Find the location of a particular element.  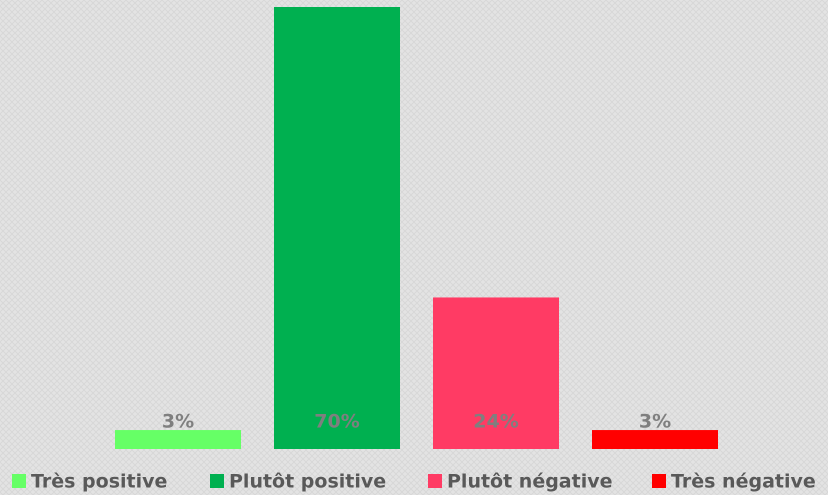

legend-label: Très positive is located at coordinates (99, 482).